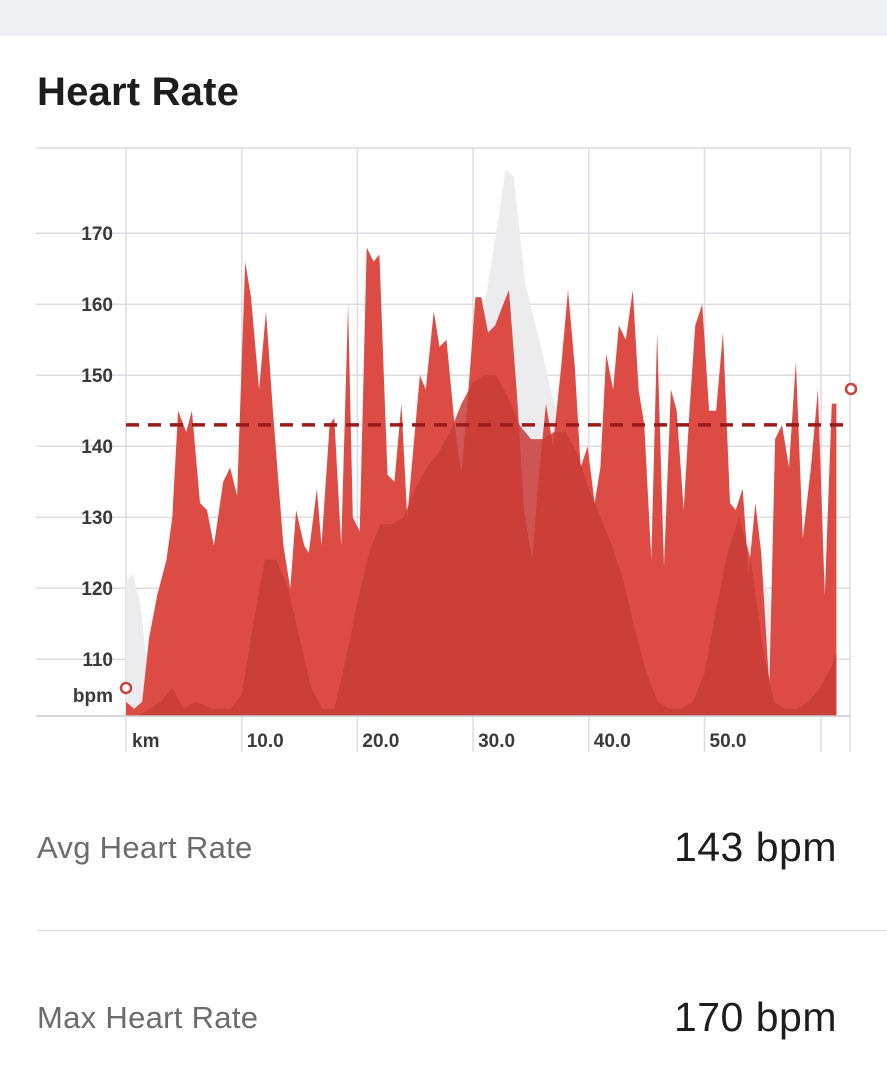  Describe the element at coordinates (138, 92) in the screenshot. I see `section-title: Heart Rate` at that location.